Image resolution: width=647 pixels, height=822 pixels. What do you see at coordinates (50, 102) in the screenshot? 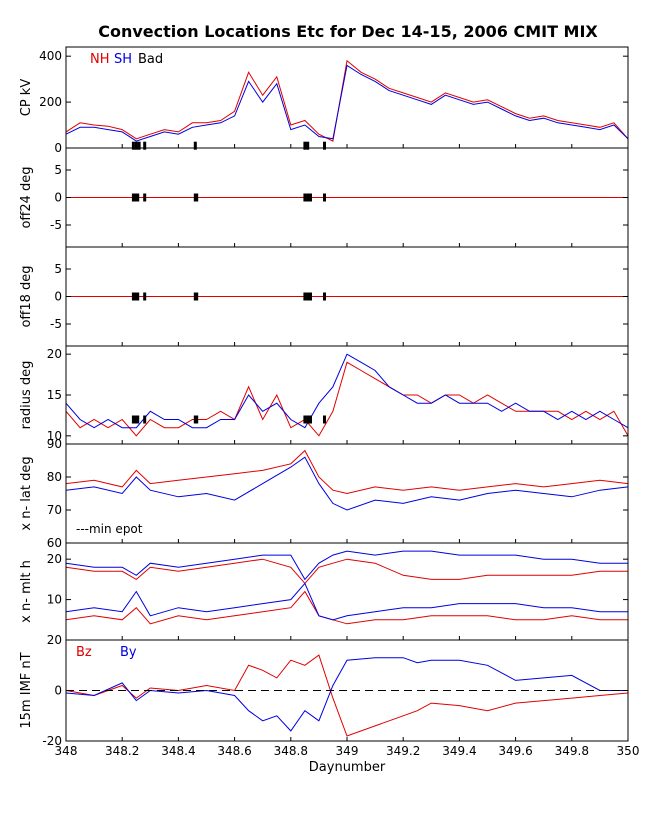
I see `y-tick-label: 200` at bounding box center [50, 102].